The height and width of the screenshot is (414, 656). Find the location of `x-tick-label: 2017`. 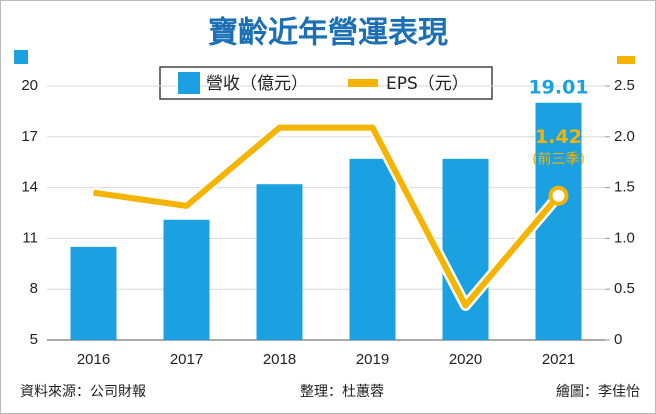

x-tick-label: 2017 is located at coordinates (186, 359).